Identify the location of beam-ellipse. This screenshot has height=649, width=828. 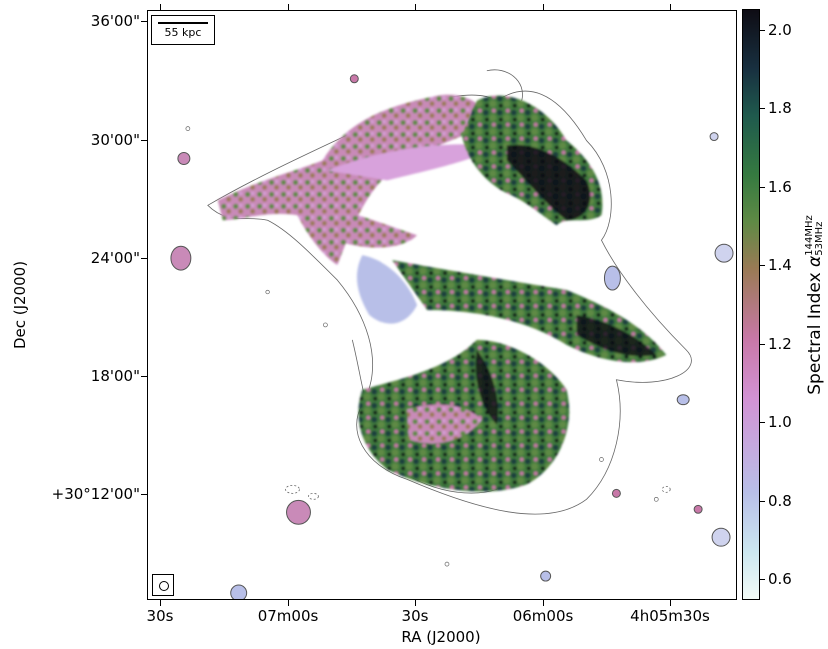
(164, 586).